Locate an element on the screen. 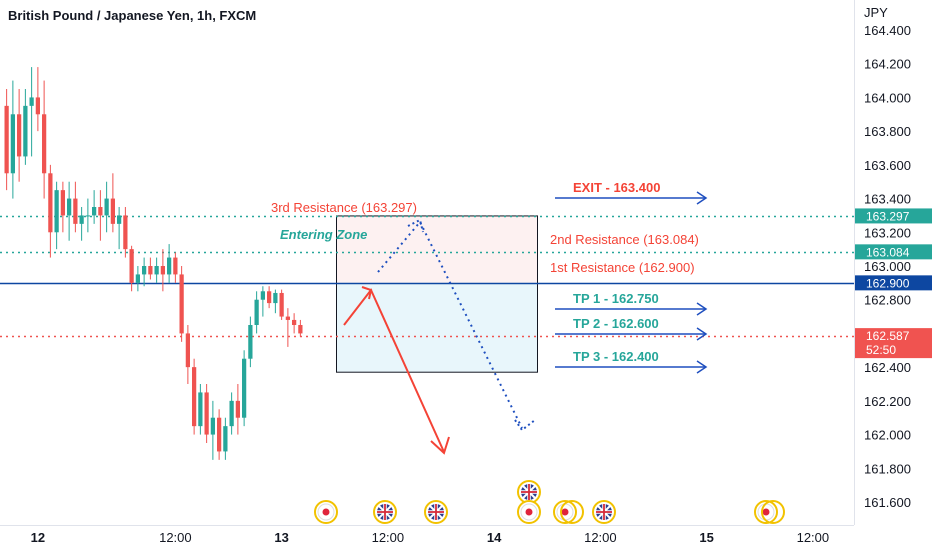  r1-label: 1st Resistance (162.900) is located at coordinates (622, 267).